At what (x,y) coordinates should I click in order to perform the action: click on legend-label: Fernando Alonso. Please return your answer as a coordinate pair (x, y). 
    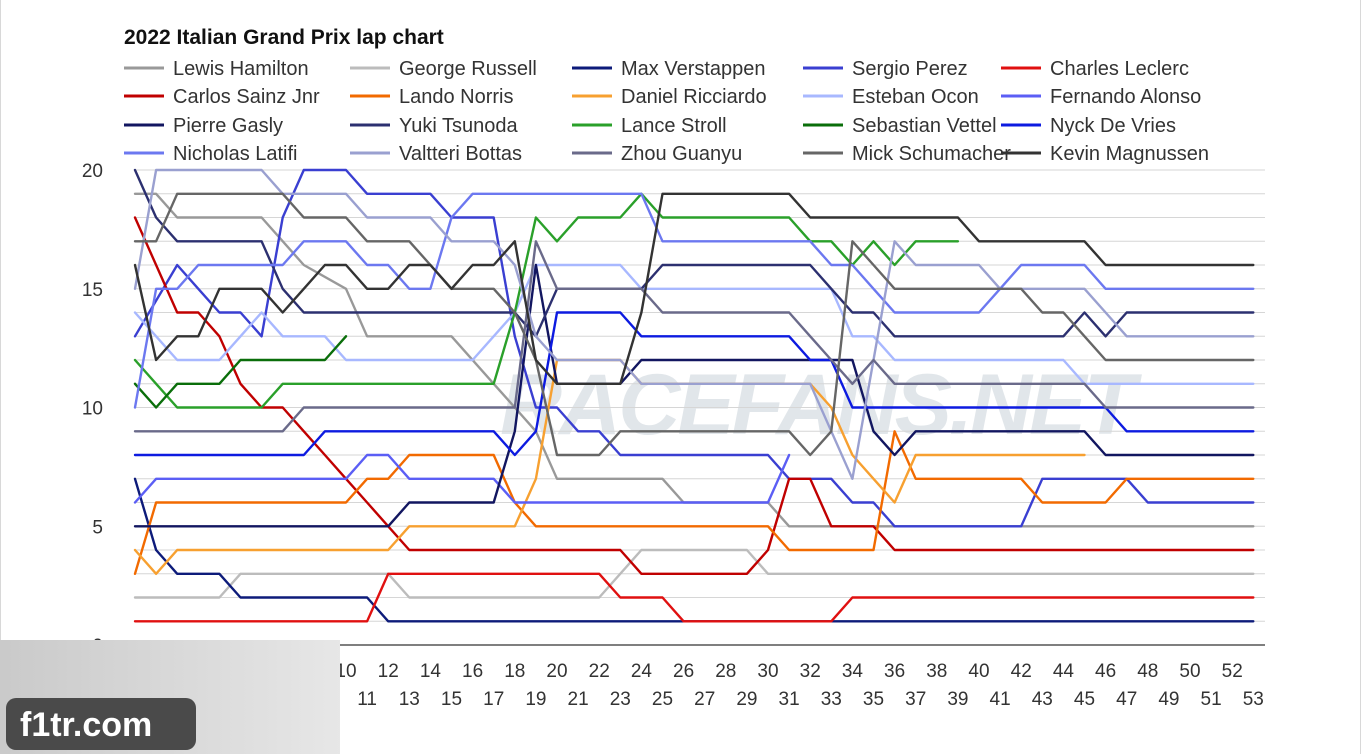
    Looking at the image, I should click on (1125, 97).